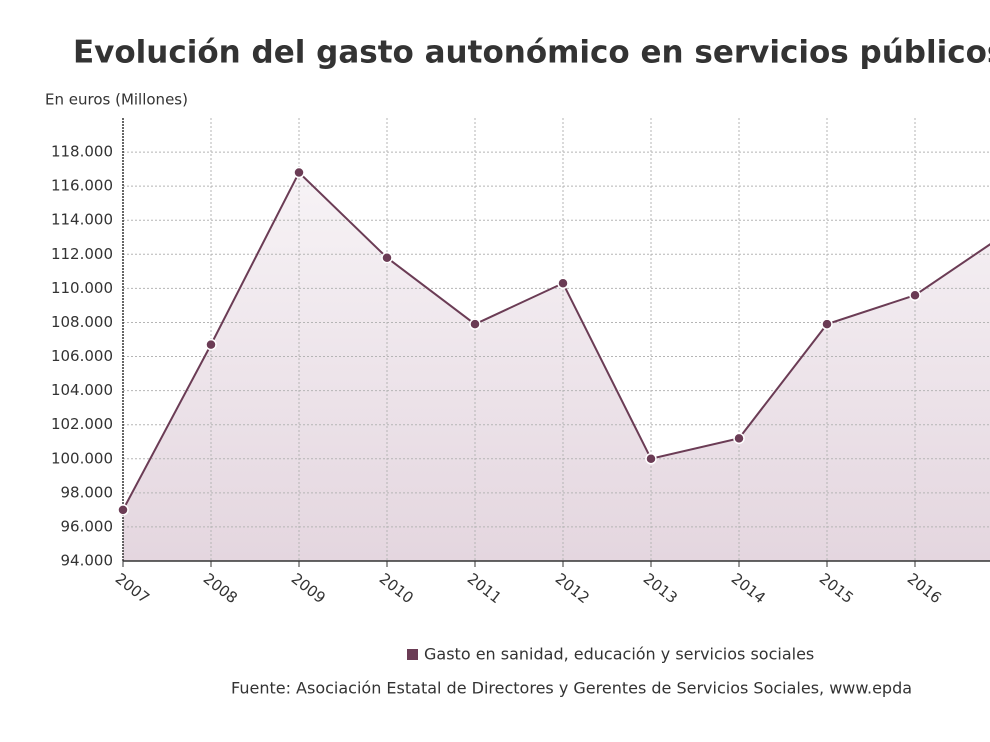  Describe the element at coordinates (87, 492) in the screenshot. I see `y-tick-label: 98.000` at that location.